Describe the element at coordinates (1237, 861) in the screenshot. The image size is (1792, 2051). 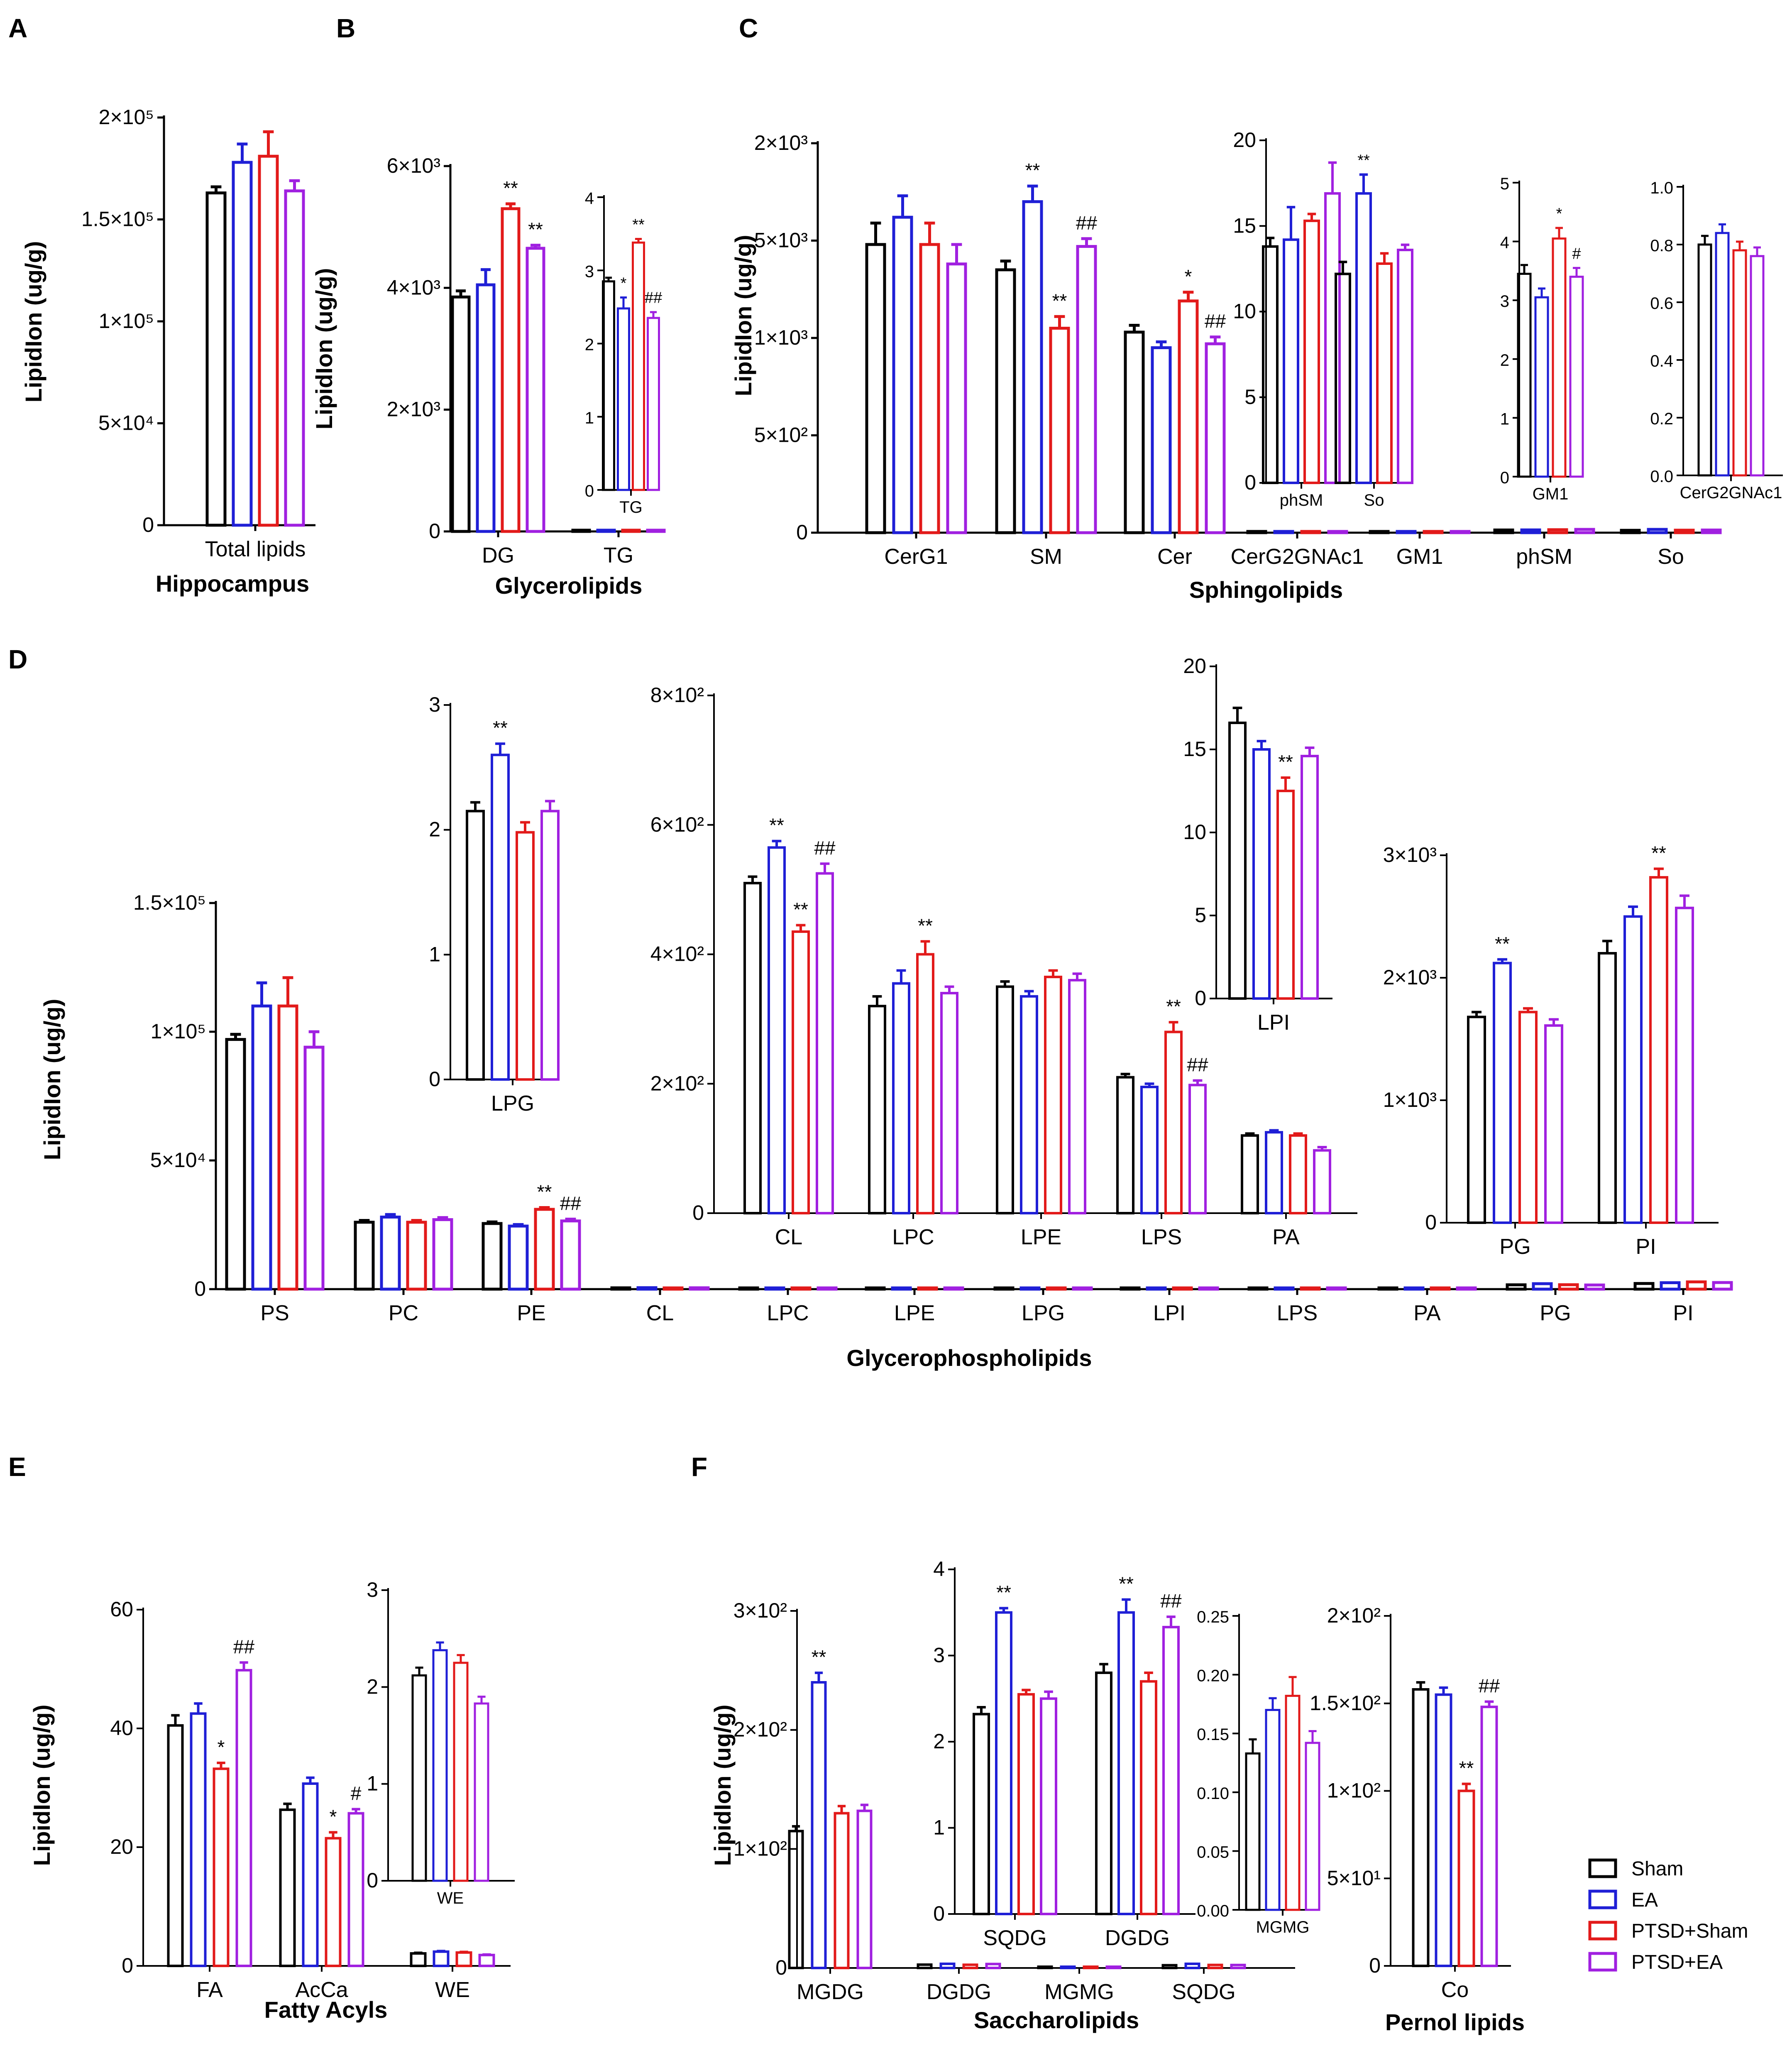
I see `d-inset-3-bar-sham` at that location.